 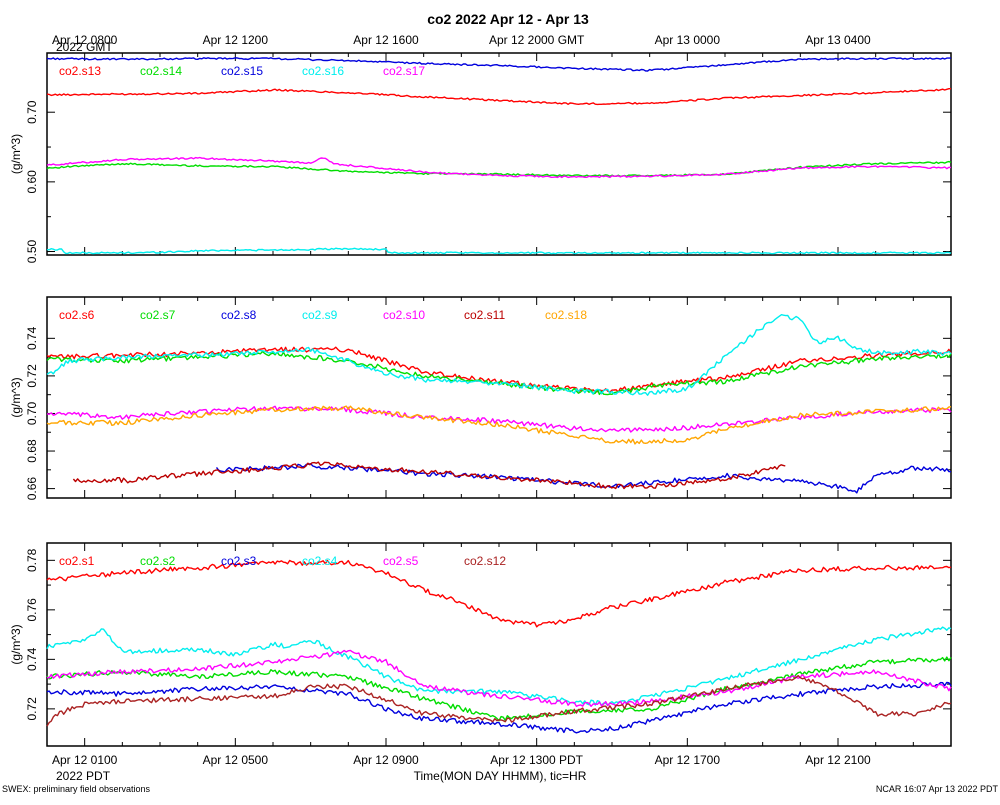 What do you see at coordinates (537, 40) in the screenshot?
I see `top-axis-tick-label: Apr 12 2000 GMT` at bounding box center [537, 40].